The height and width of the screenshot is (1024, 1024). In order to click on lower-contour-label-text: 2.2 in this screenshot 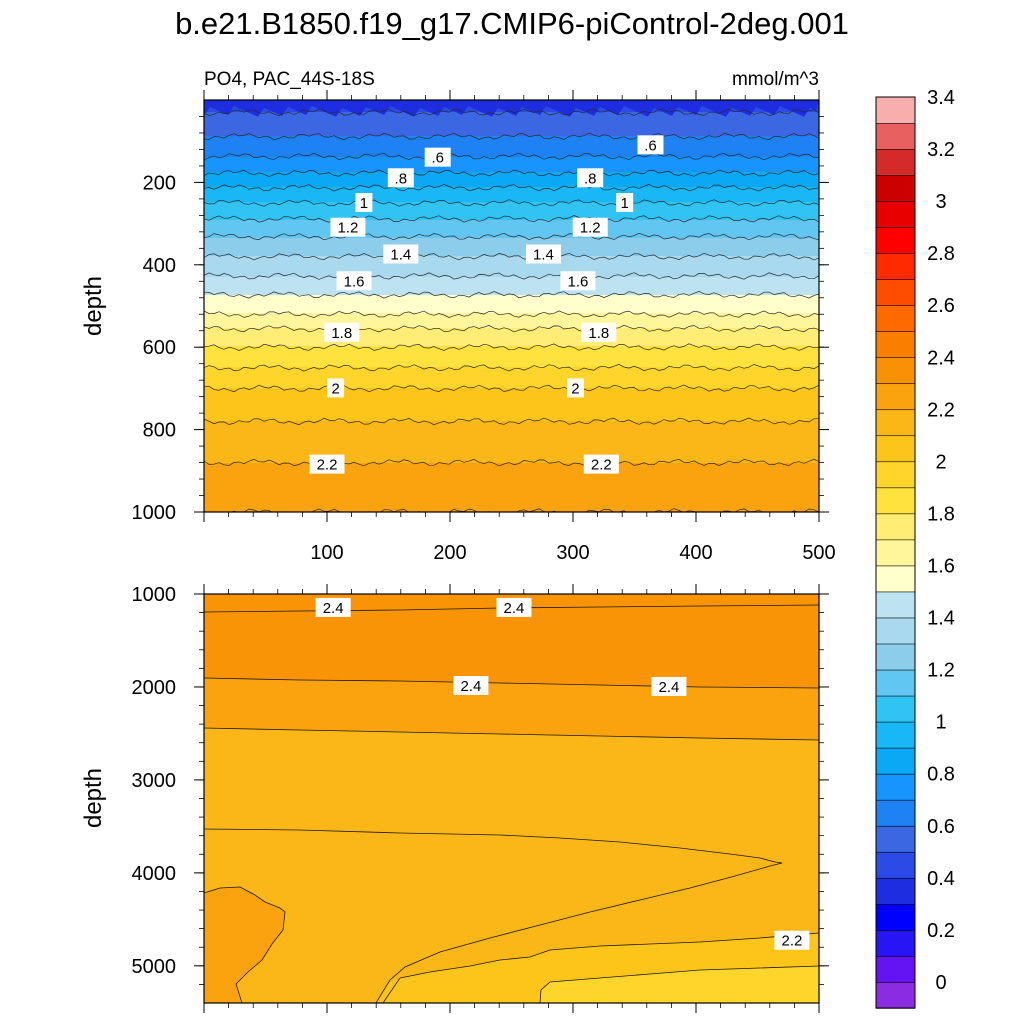, I will do `click(792, 941)`.